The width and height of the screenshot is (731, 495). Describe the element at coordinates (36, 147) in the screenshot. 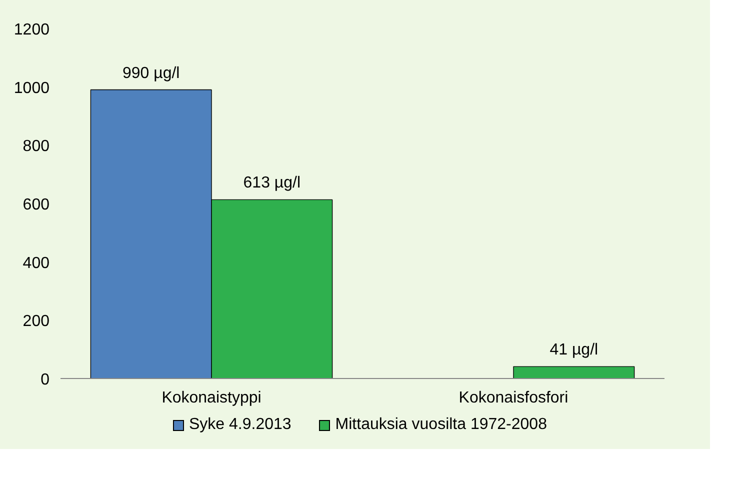

I see `y-tick-label: 800` at that location.